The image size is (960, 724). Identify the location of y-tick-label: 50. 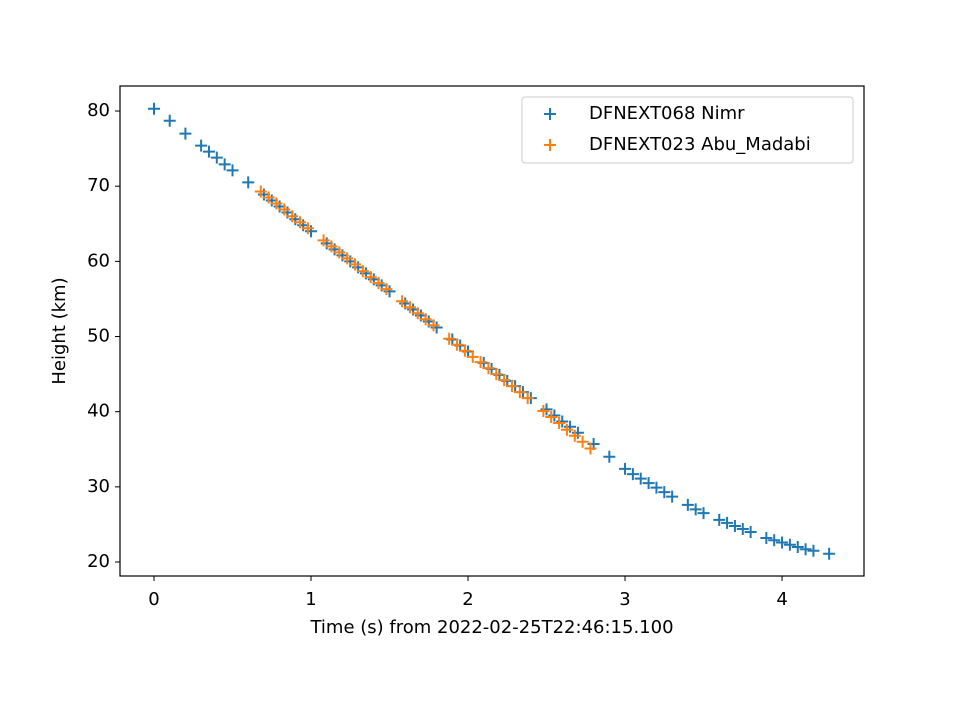
(98, 336).